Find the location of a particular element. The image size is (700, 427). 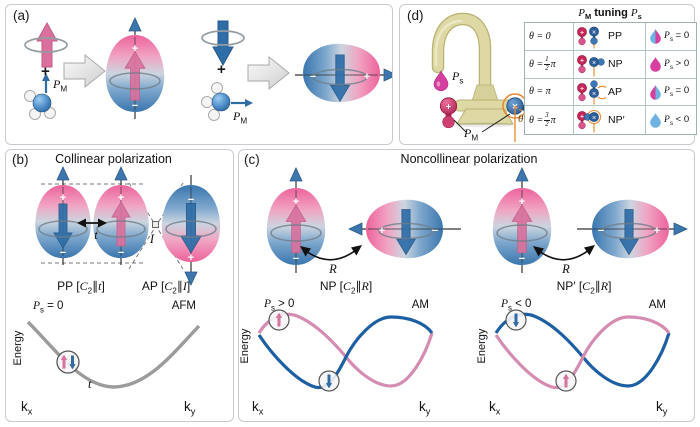

lobe-up-polarized: + − is located at coordinates (135, 68).